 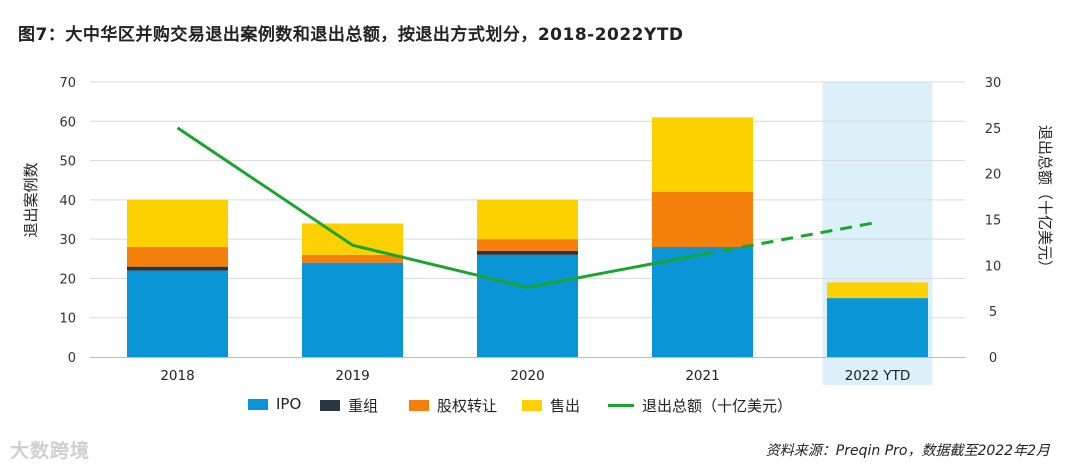 What do you see at coordinates (467, 406) in the screenshot?
I see `legend-label: 股权转让` at bounding box center [467, 406].